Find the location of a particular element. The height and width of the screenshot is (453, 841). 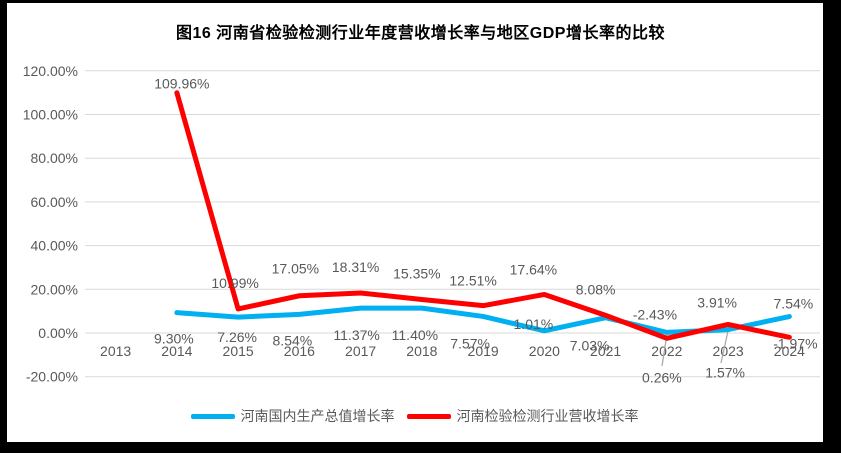

y-axis-tick-label: -20.00% is located at coordinates (52, 377).